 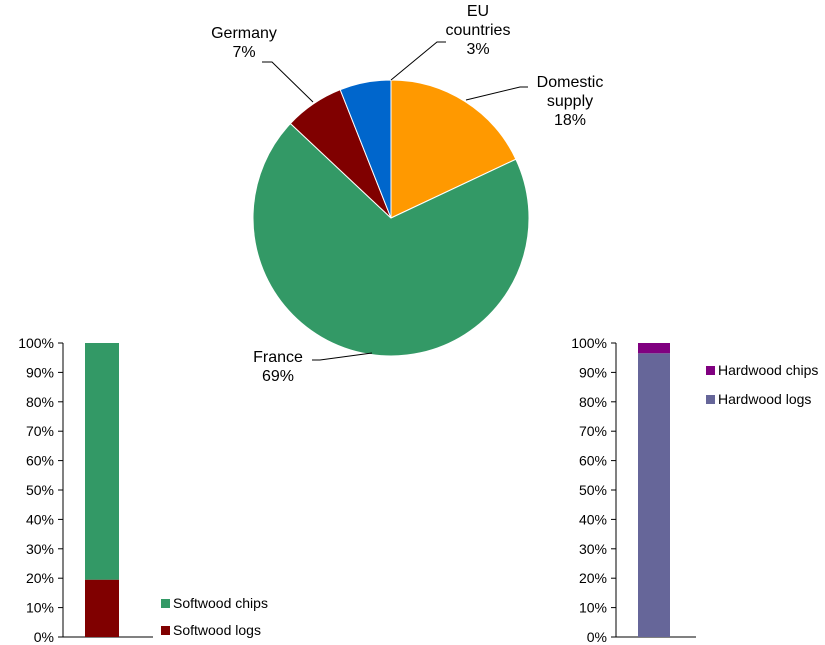 What do you see at coordinates (478, 11) in the screenshot?
I see `pie-category-label: EU` at bounding box center [478, 11].